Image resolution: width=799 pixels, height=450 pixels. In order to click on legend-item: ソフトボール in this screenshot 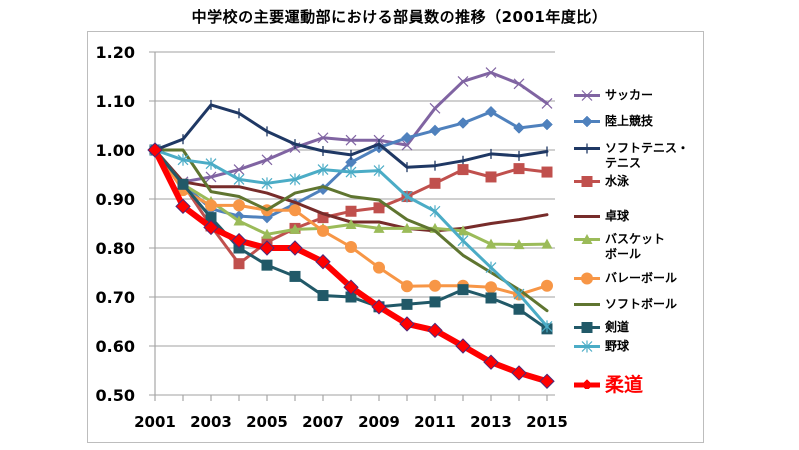, I will do `click(624, 304)`.